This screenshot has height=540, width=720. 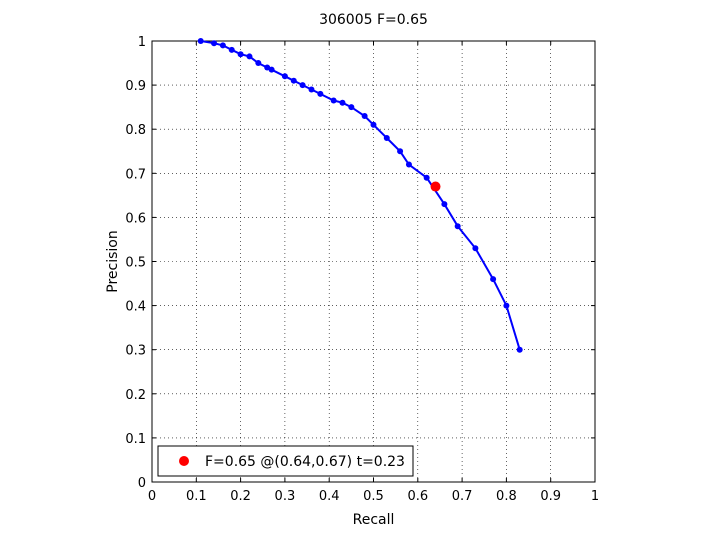 I want to click on x-tick-label: 0.1, so click(x=196, y=496).